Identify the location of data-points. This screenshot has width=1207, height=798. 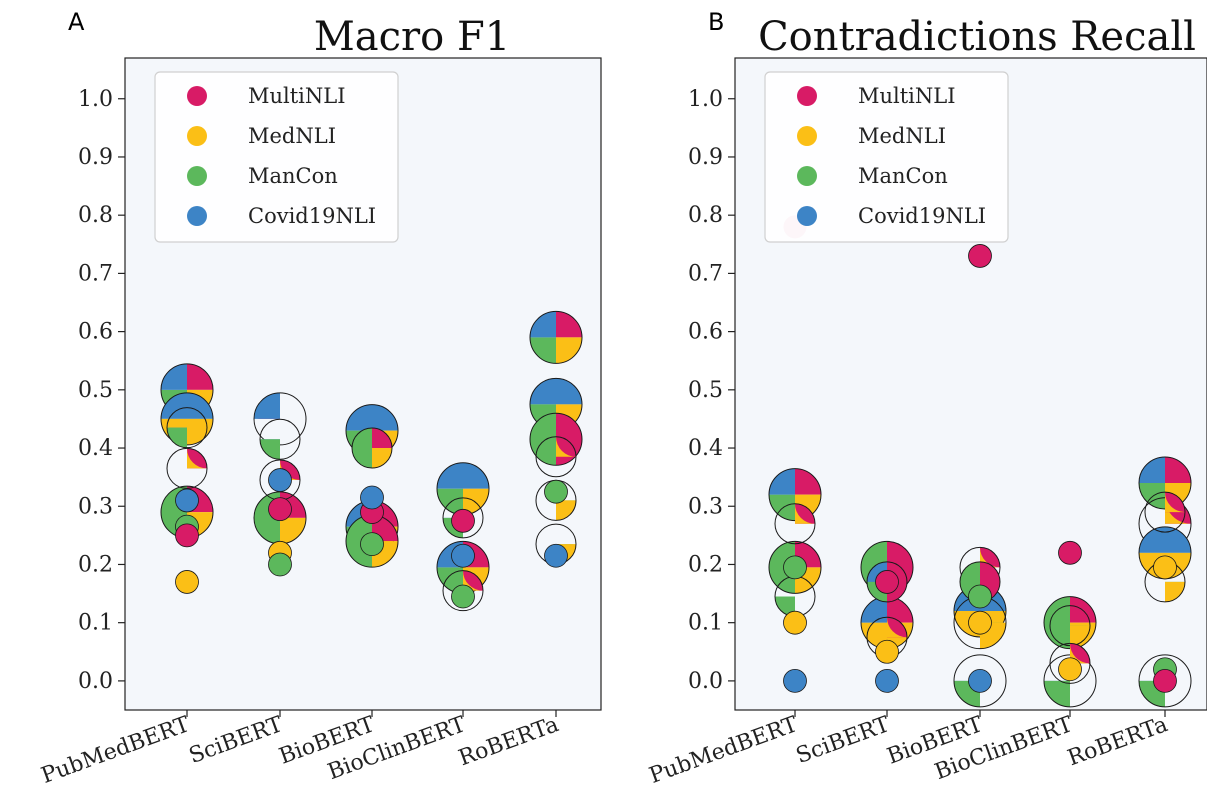
(371, 461).